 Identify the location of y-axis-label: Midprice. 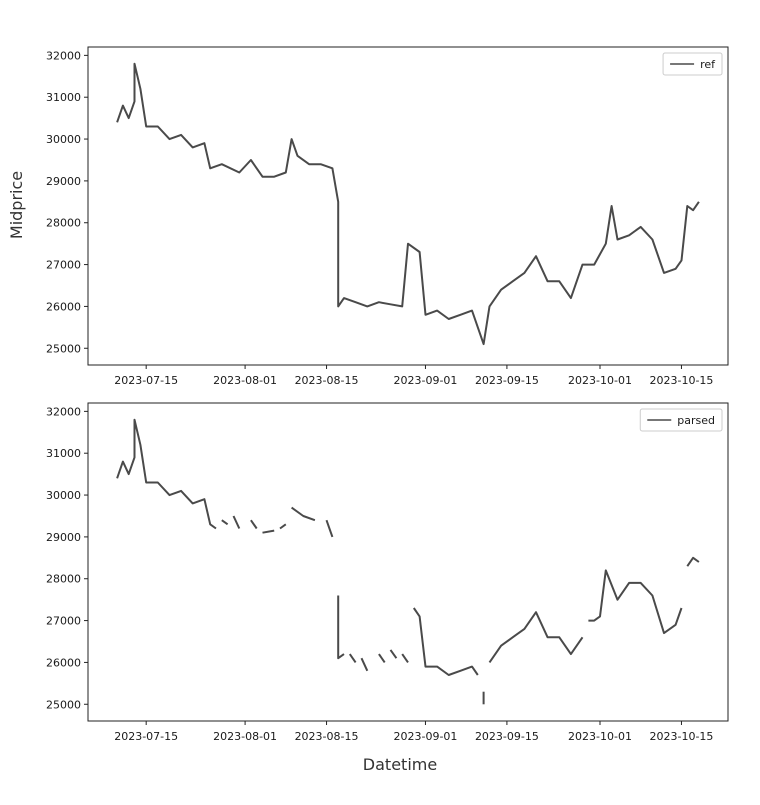
(16, 205).